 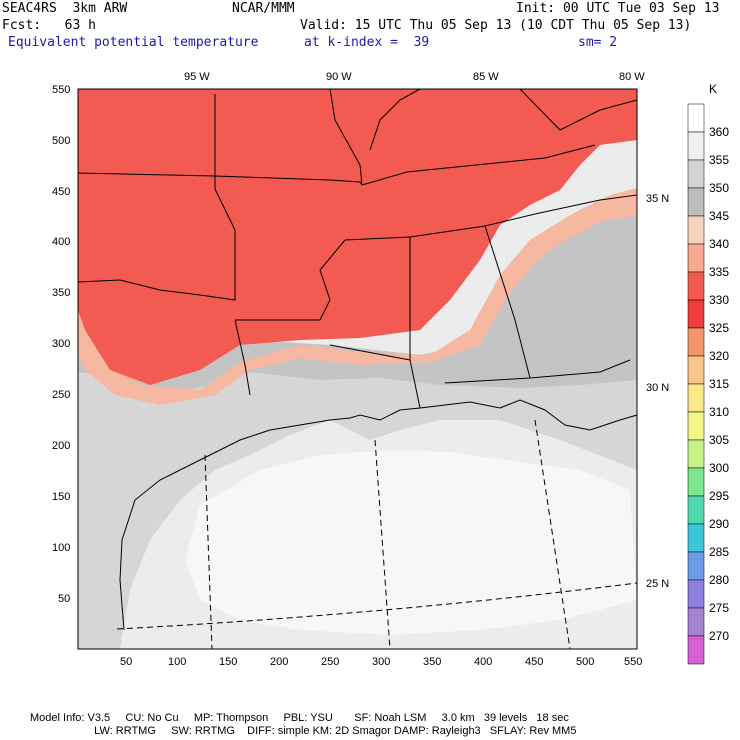 What do you see at coordinates (263, 8) in the screenshot?
I see `center-label: NCAR/MMM` at bounding box center [263, 8].